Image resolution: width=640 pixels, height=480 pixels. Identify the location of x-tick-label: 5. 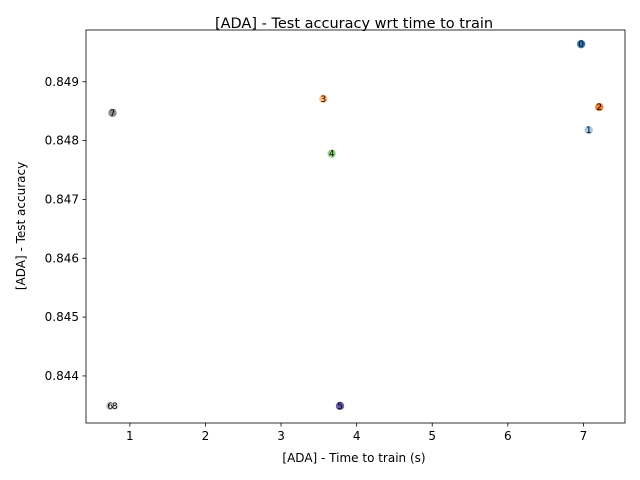
(432, 436).